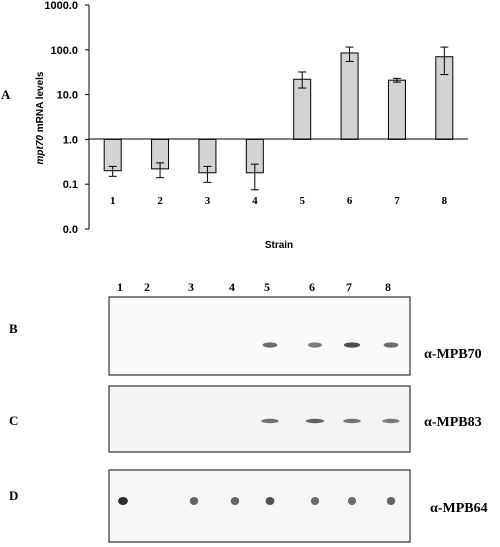 The image size is (500, 547). I want to click on y-tick-label: 1000.0, so click(61, 6).